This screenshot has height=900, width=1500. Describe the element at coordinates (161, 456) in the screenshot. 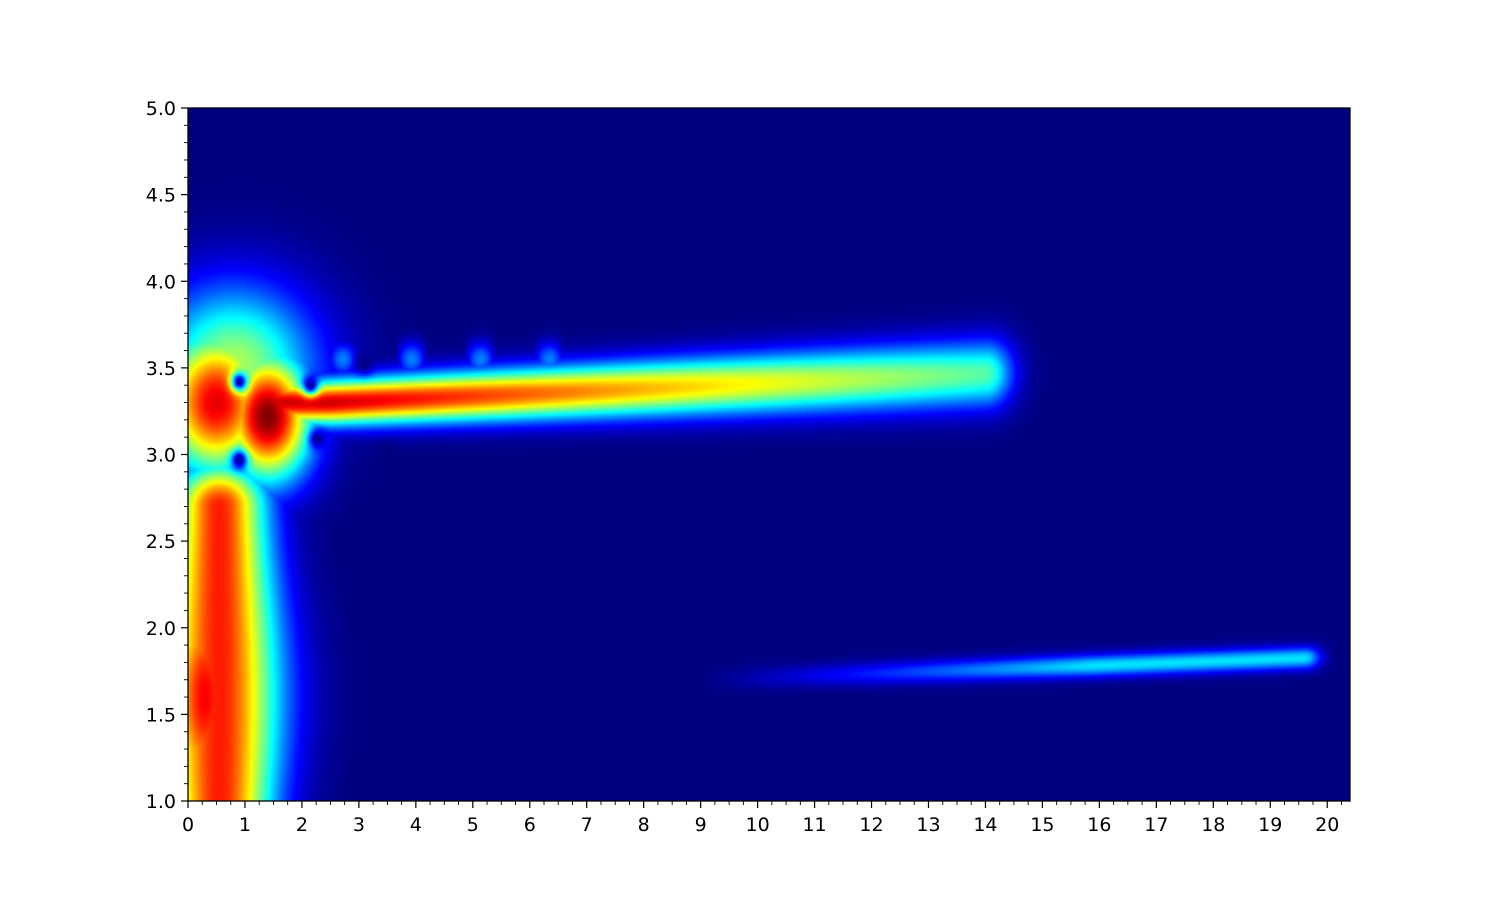

I see `y-tick-label: 3.0` at that location.